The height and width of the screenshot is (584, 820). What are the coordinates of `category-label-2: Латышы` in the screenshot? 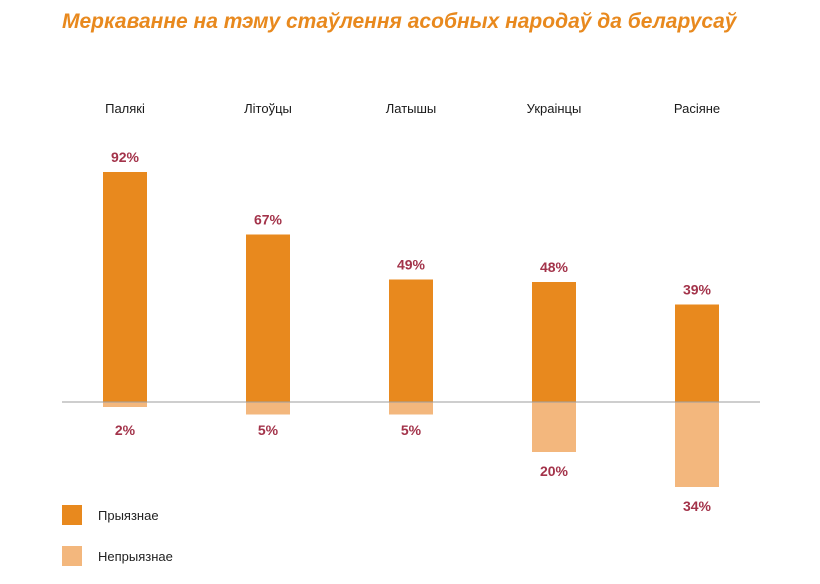 It's located at (411, 108).